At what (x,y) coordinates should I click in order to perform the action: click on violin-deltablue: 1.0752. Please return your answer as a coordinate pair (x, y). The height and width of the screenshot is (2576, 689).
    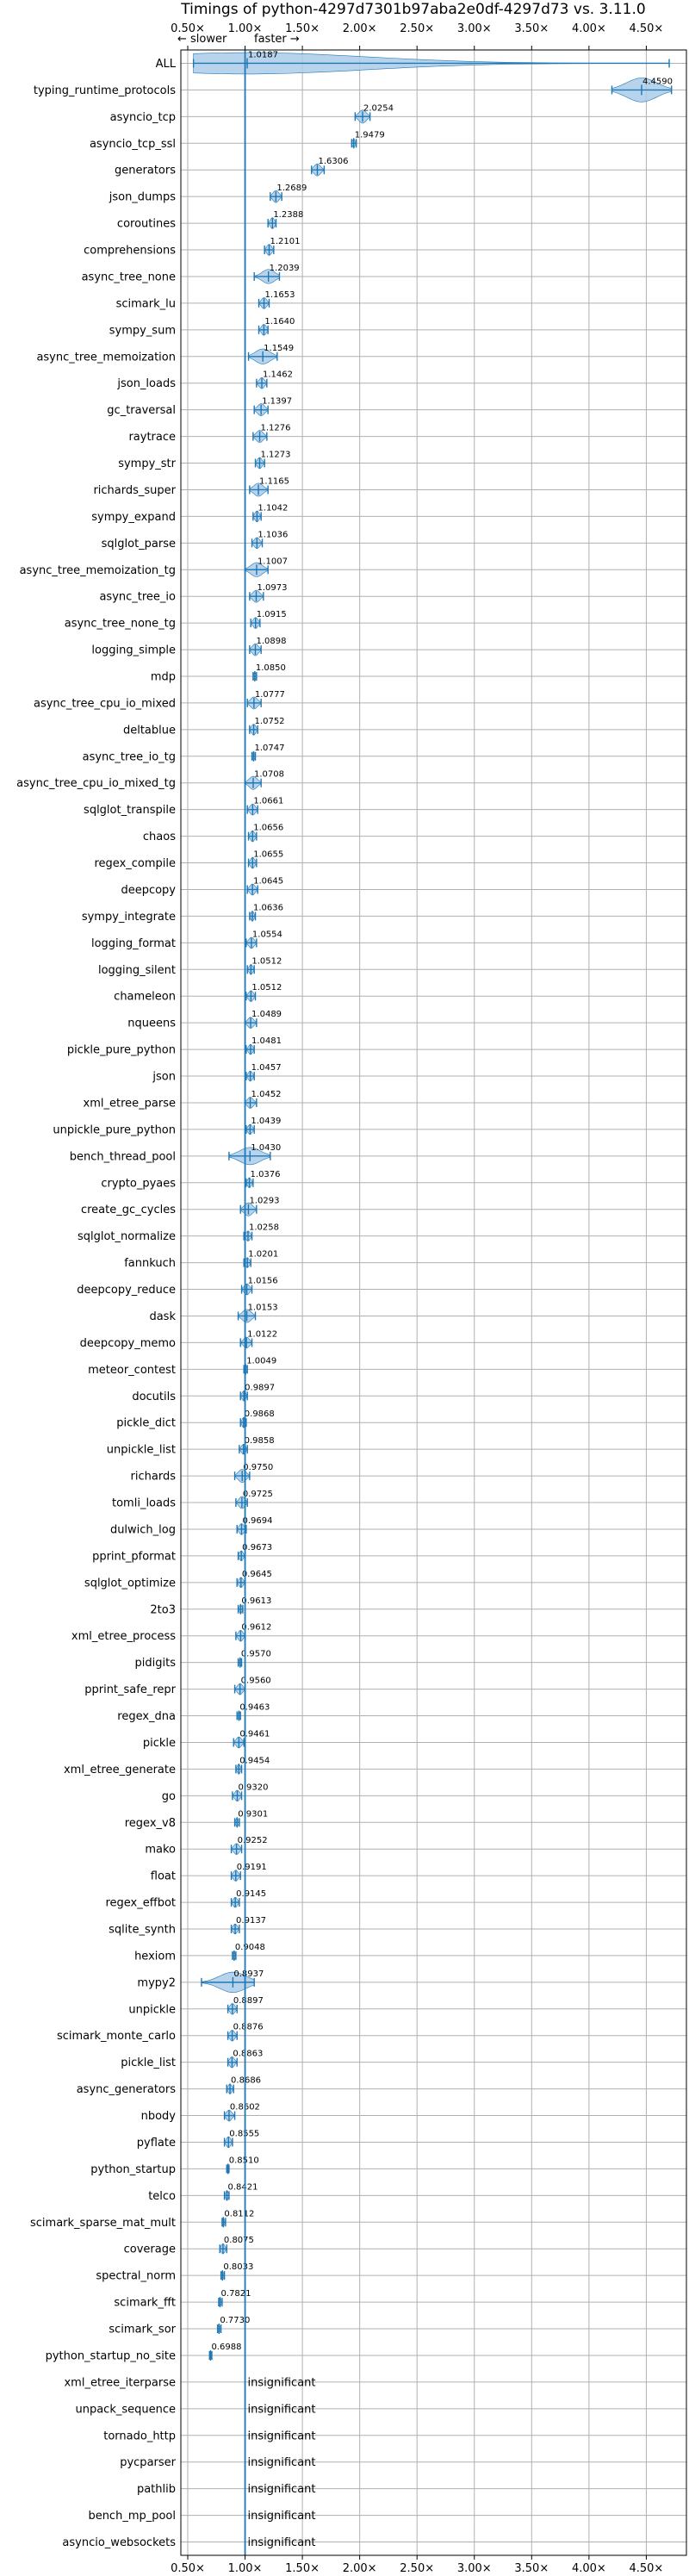
    Looking at the image, I should click on (267, 727).